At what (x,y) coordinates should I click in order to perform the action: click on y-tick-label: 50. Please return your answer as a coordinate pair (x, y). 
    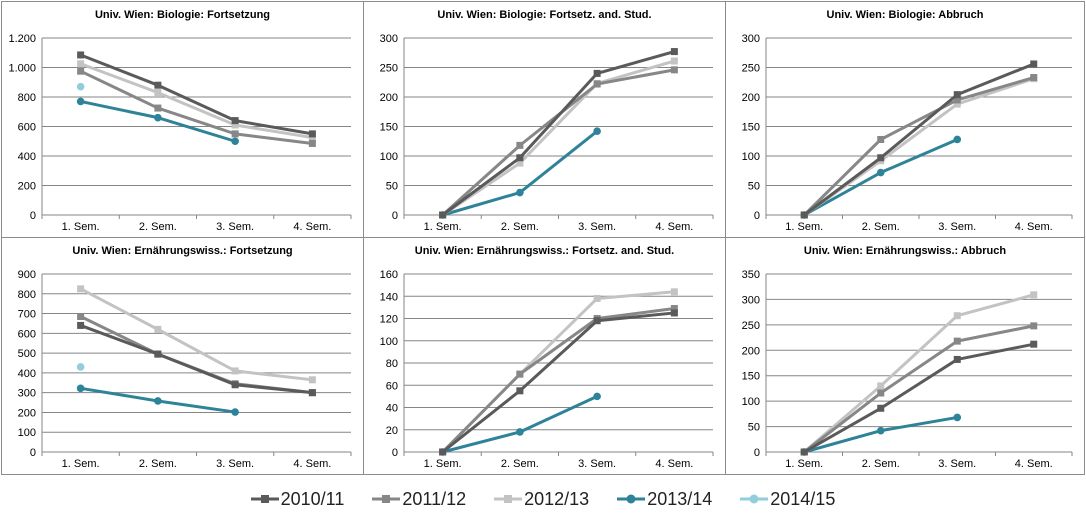
    Looking at the image, I should click on (754, 187).